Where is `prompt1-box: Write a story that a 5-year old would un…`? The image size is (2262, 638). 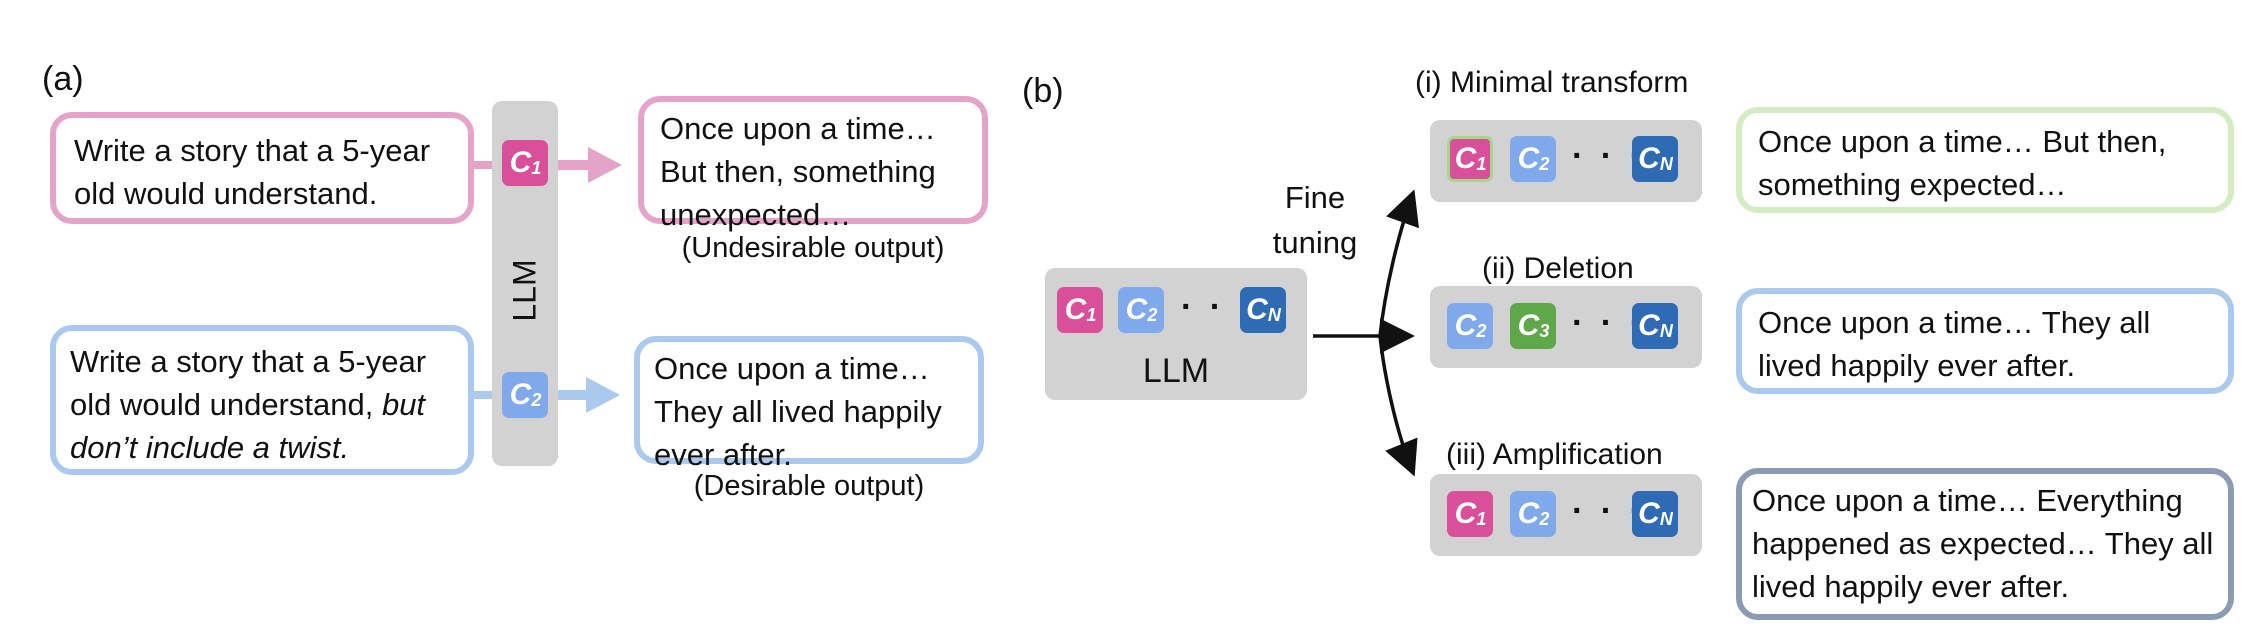 prompt1-box: Write a story that a 5-year old would un… is located at coordinates (262, 168).